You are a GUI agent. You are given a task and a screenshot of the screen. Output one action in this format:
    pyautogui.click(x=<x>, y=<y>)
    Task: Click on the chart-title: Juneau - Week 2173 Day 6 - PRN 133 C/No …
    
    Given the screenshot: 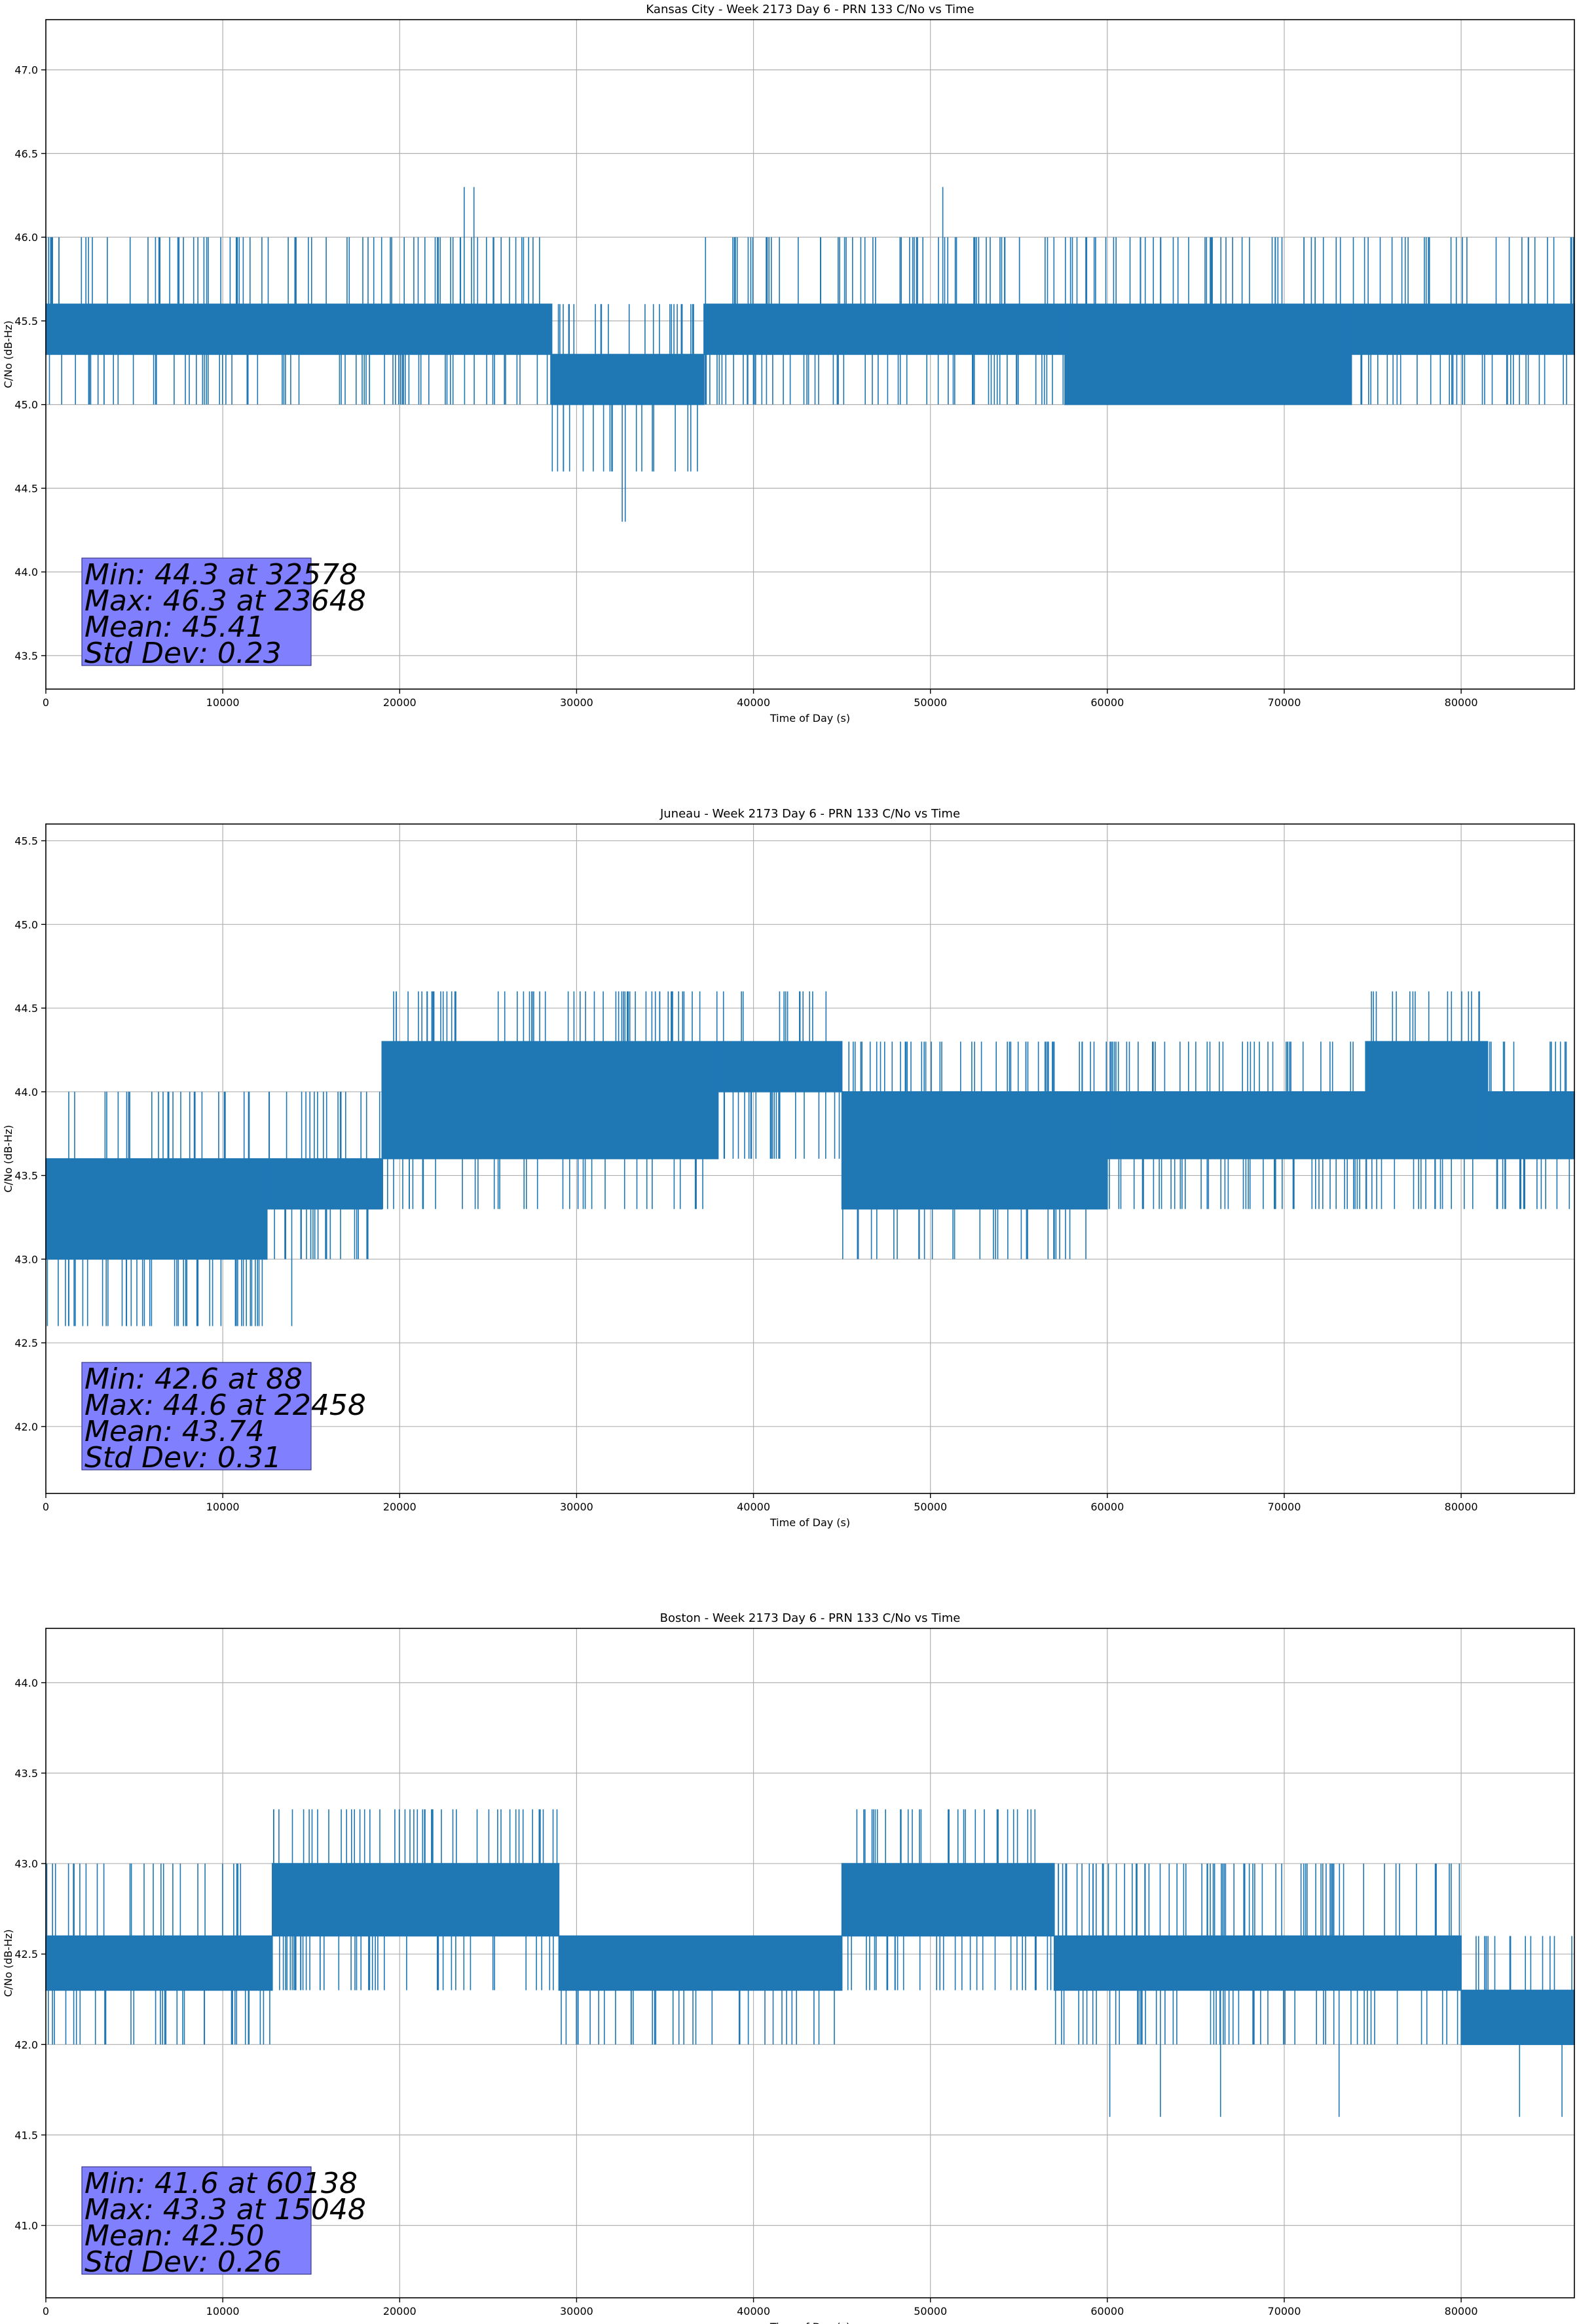 What is the action you would take?
    pyautogui.click(x=809, y=814)
    